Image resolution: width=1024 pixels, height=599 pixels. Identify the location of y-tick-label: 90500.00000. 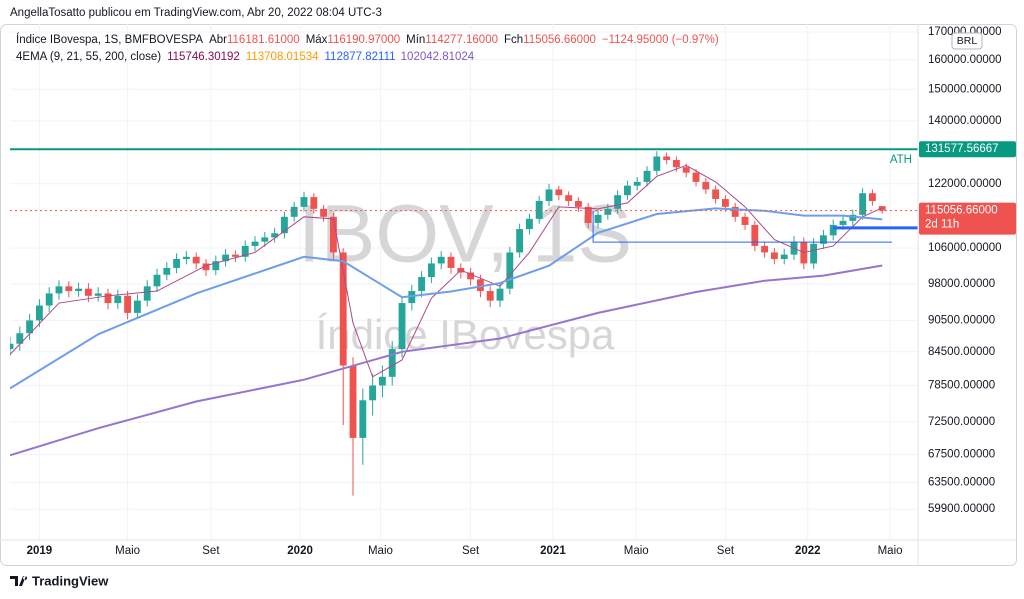
(961, 320).